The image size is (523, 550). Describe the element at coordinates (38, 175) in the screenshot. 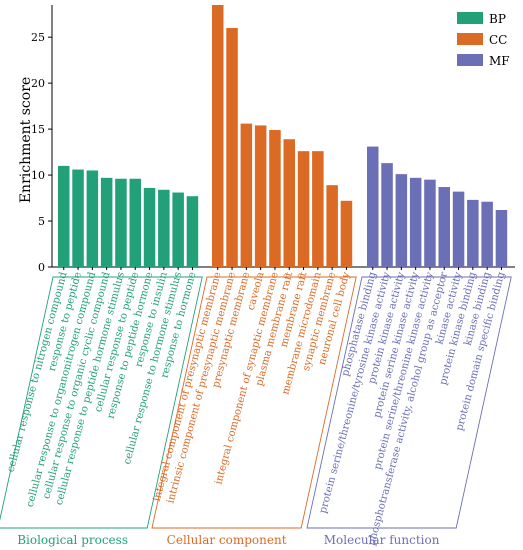

I see `y-tick-label: 10` at that location.